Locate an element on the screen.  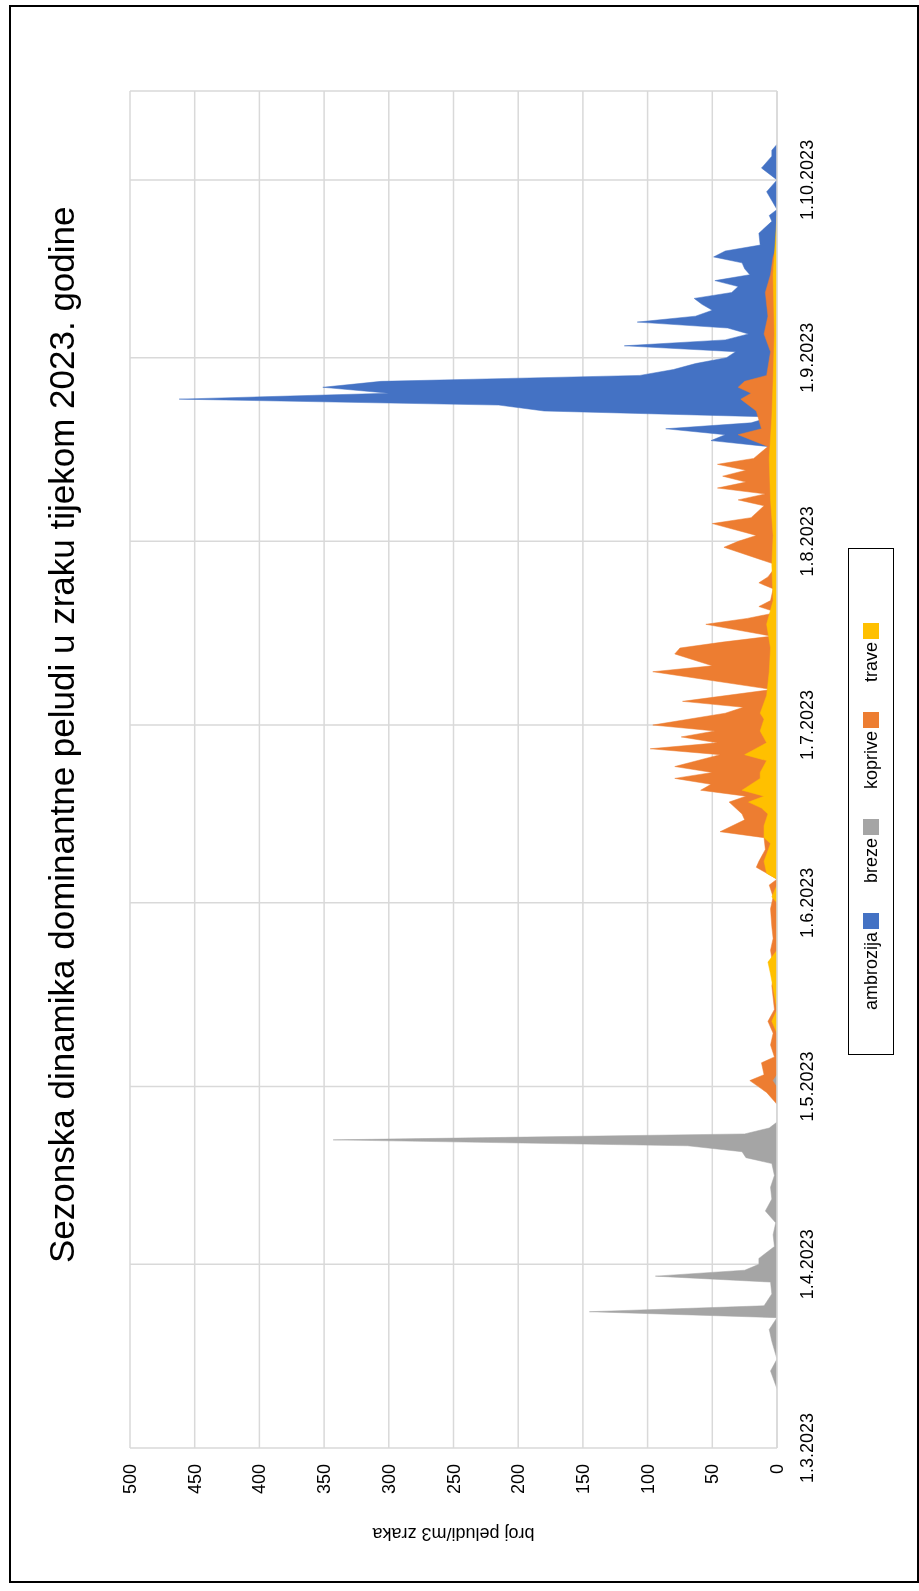
x-tick-label: 500 is located at coordinates (130, 1479).